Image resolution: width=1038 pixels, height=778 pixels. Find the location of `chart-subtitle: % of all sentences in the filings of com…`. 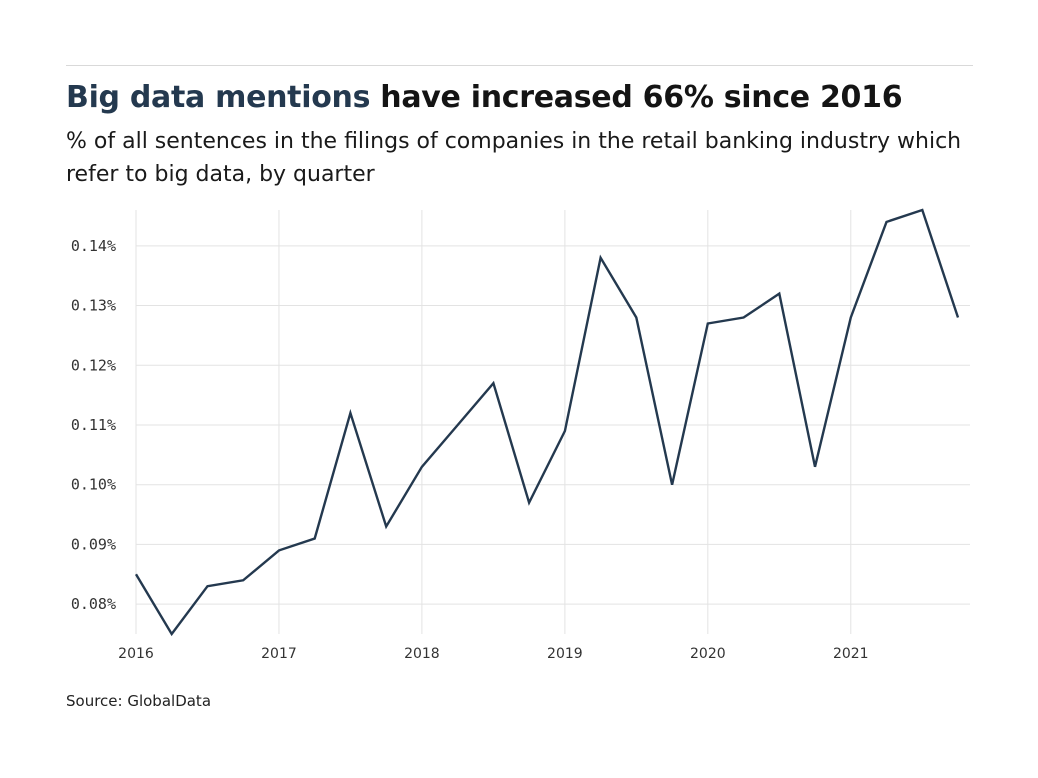

chart-subtitle: % of all sentences in the filings of com… is located at coordinates (514, 158).